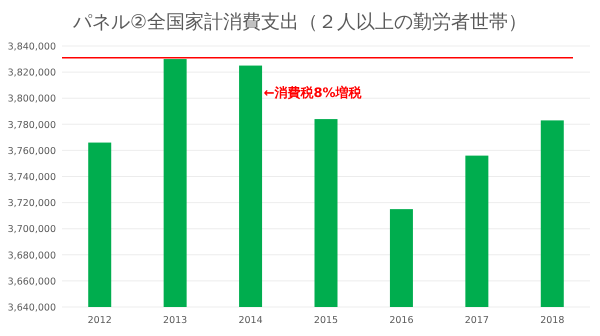 This screenshot has height=336, width=600. I want to click on y-tick-label: 3,680,000, so click(32, 256).